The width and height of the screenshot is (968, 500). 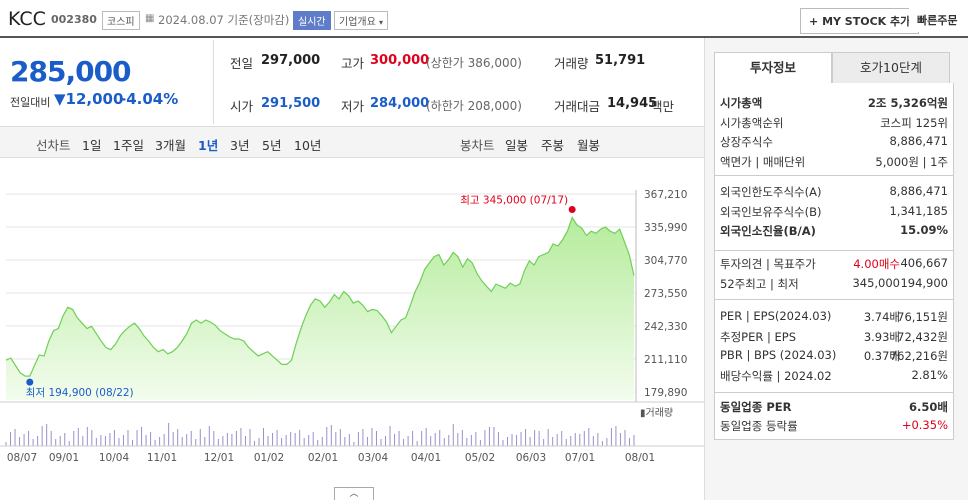 What do you see at coordinates (834, 285) in the screenshot?
I see `info-row: 52주최고 | 최저 345,000 194,900` at bounding box center [834, 285].